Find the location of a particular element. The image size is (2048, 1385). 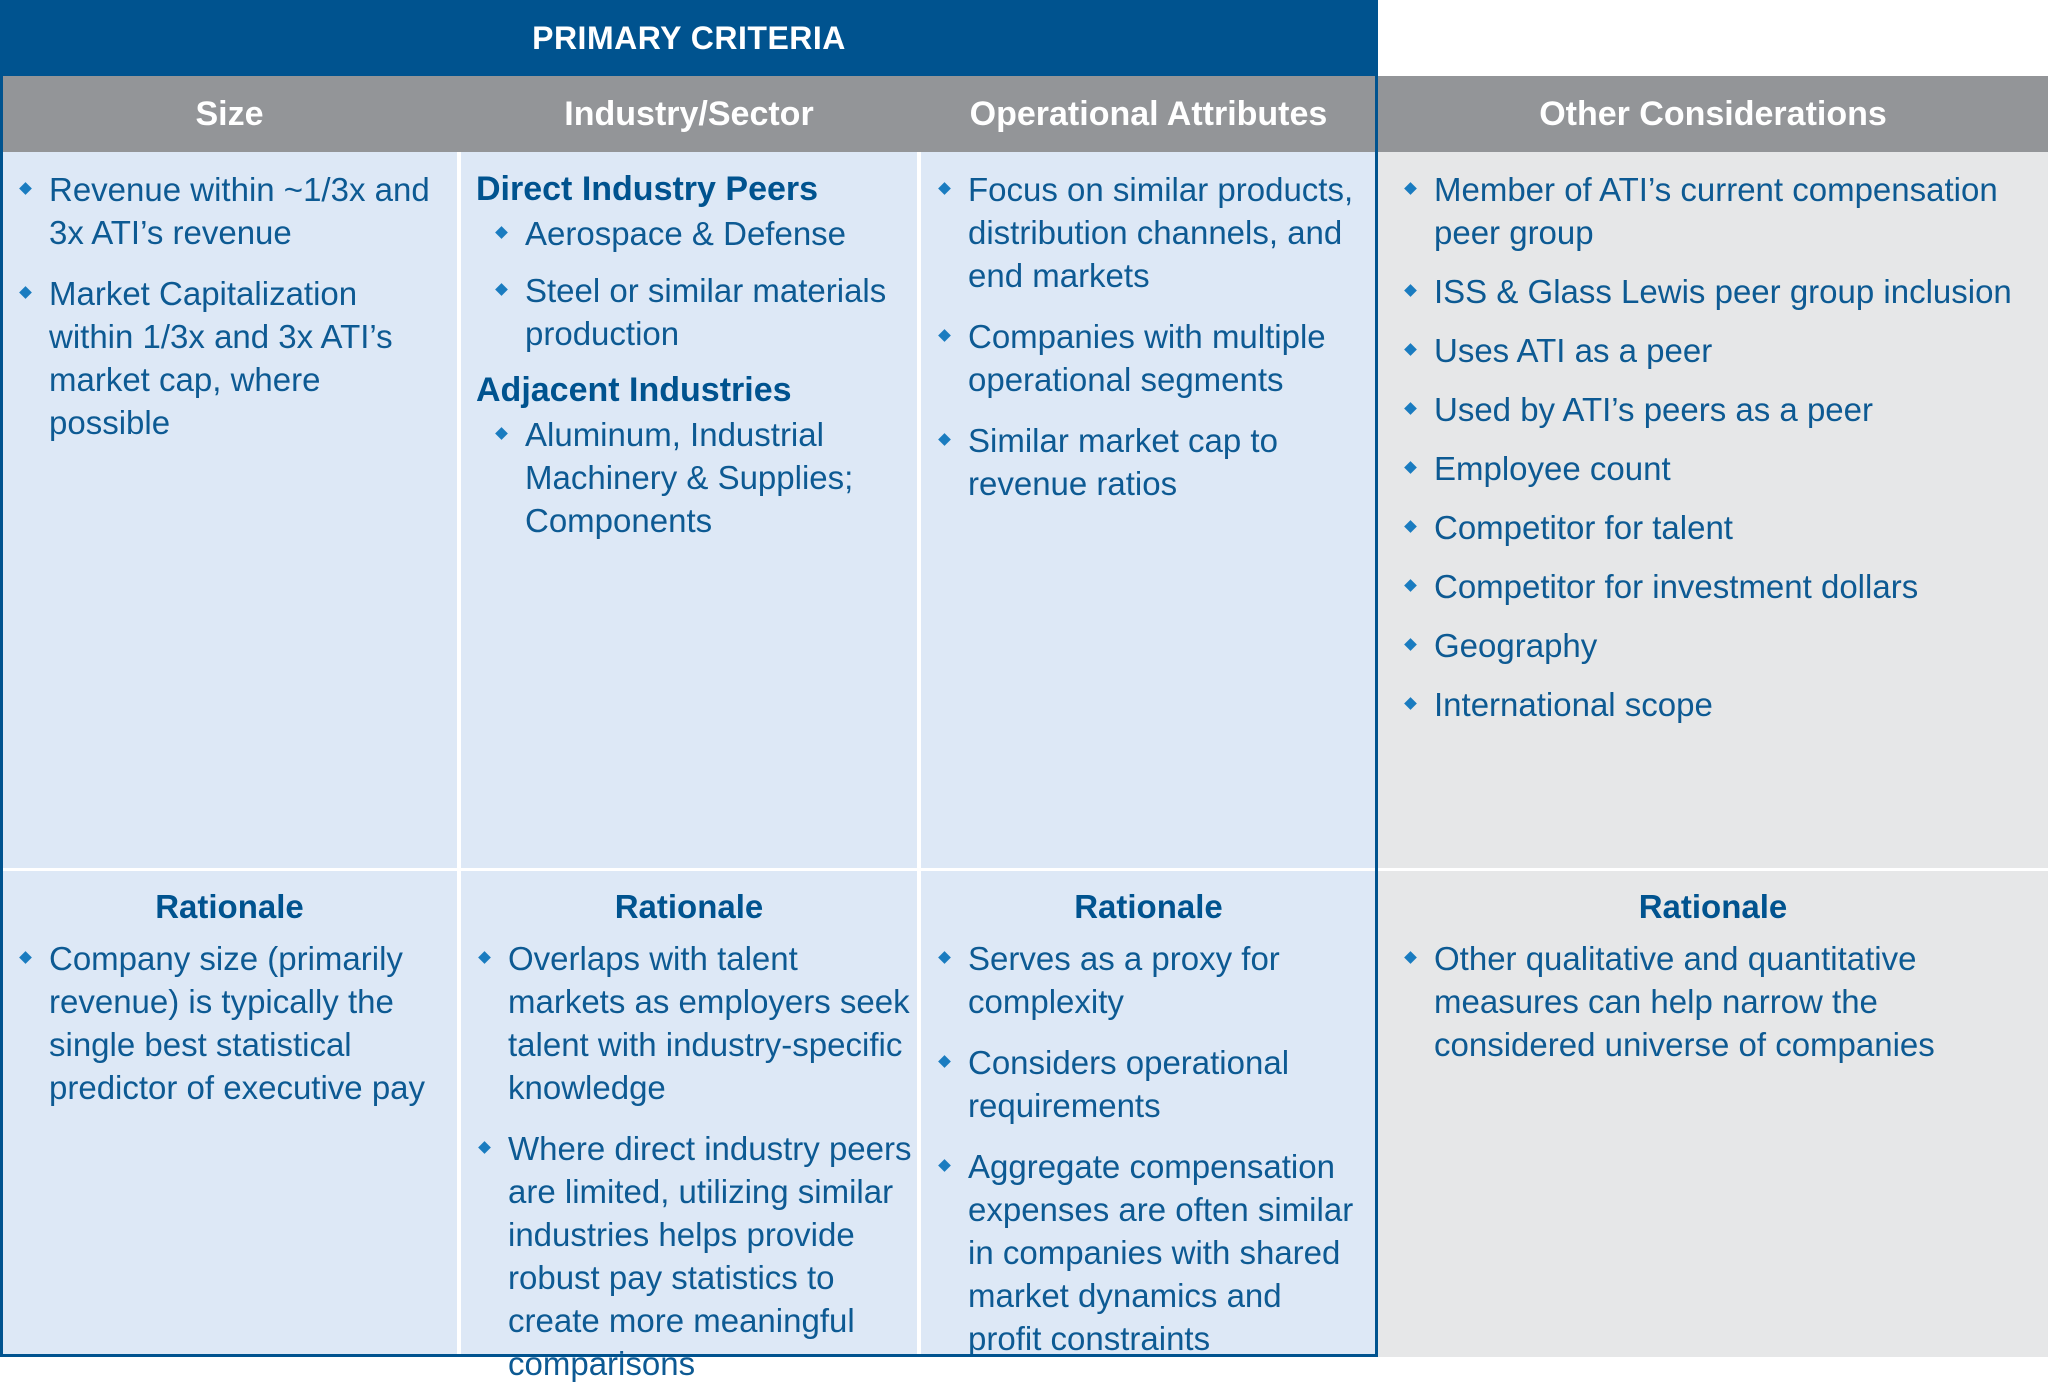

list-item: Geography is located at coordinates (1711, 645).